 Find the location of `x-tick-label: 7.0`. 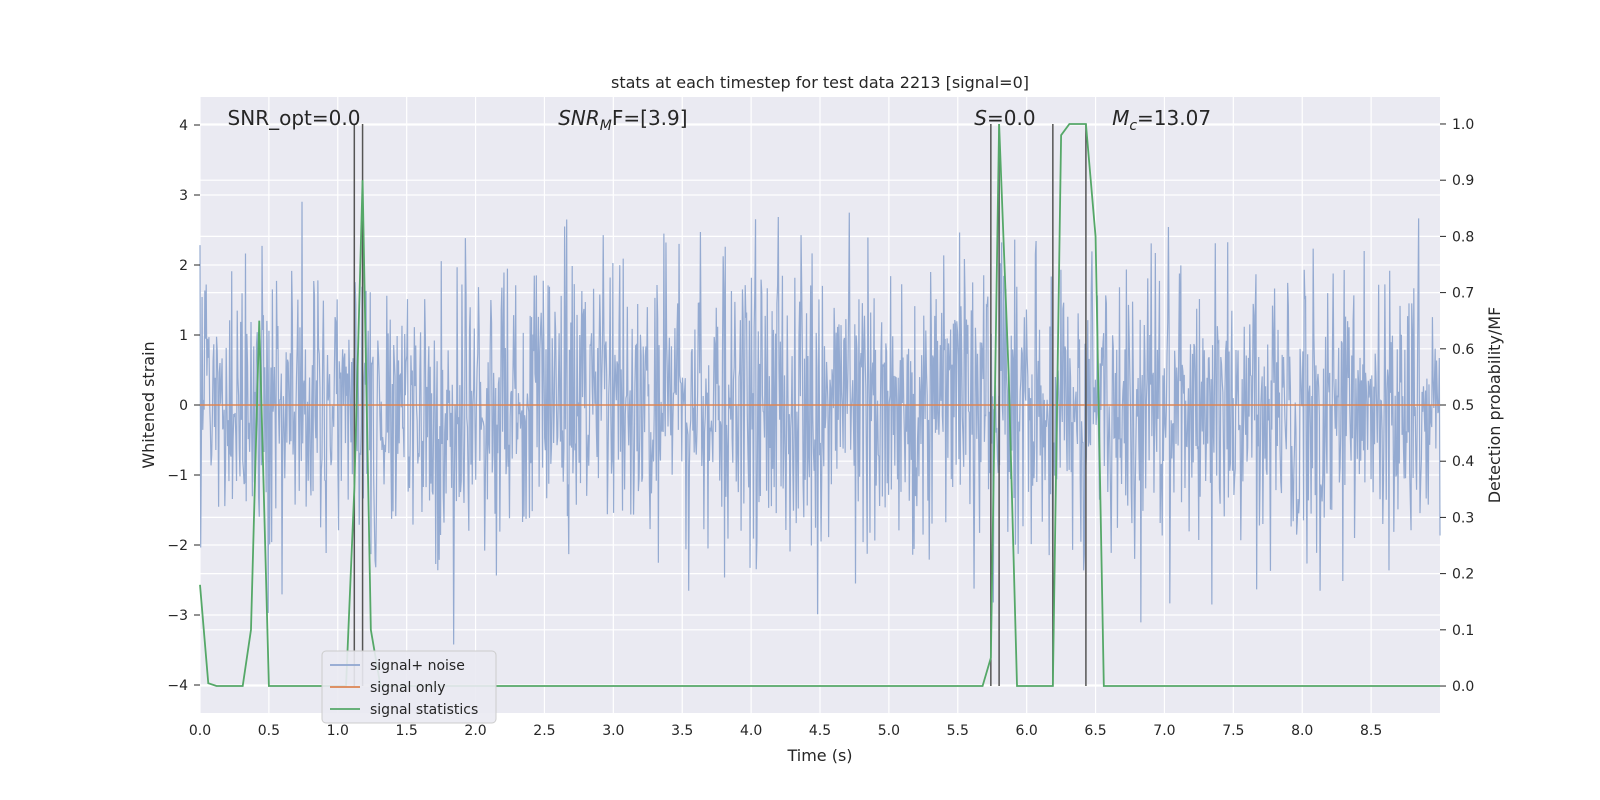

x-tick-label: 7.0 is located at coordinates (1164, 731).